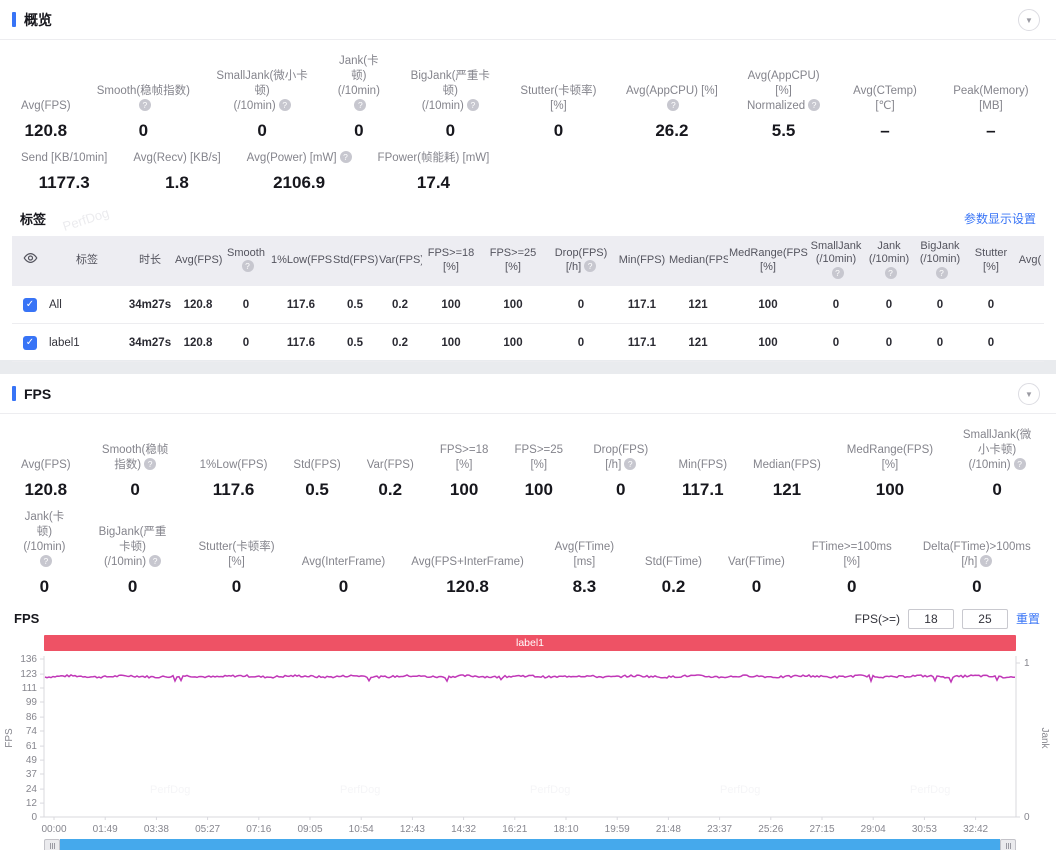 The height and width of the screenshot is (850, 1056). Describe the element at coordinates (299, 171) in the screenshot. I see `metric: Avg(Power) [mW]? 2106.9` at that location.